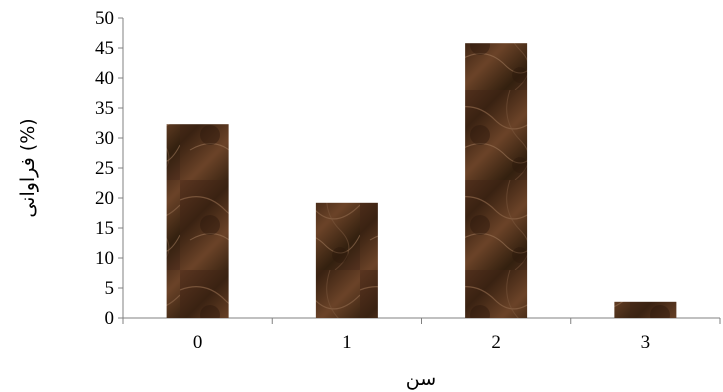 This screenshot has height=392, width=723. I want to click on y-tick-label: 35, so click(104, 108).